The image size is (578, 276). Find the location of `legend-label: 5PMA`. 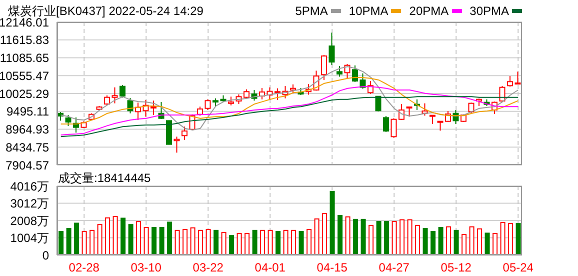

legend-label: 5PMA is located at coordinates (311, 11).